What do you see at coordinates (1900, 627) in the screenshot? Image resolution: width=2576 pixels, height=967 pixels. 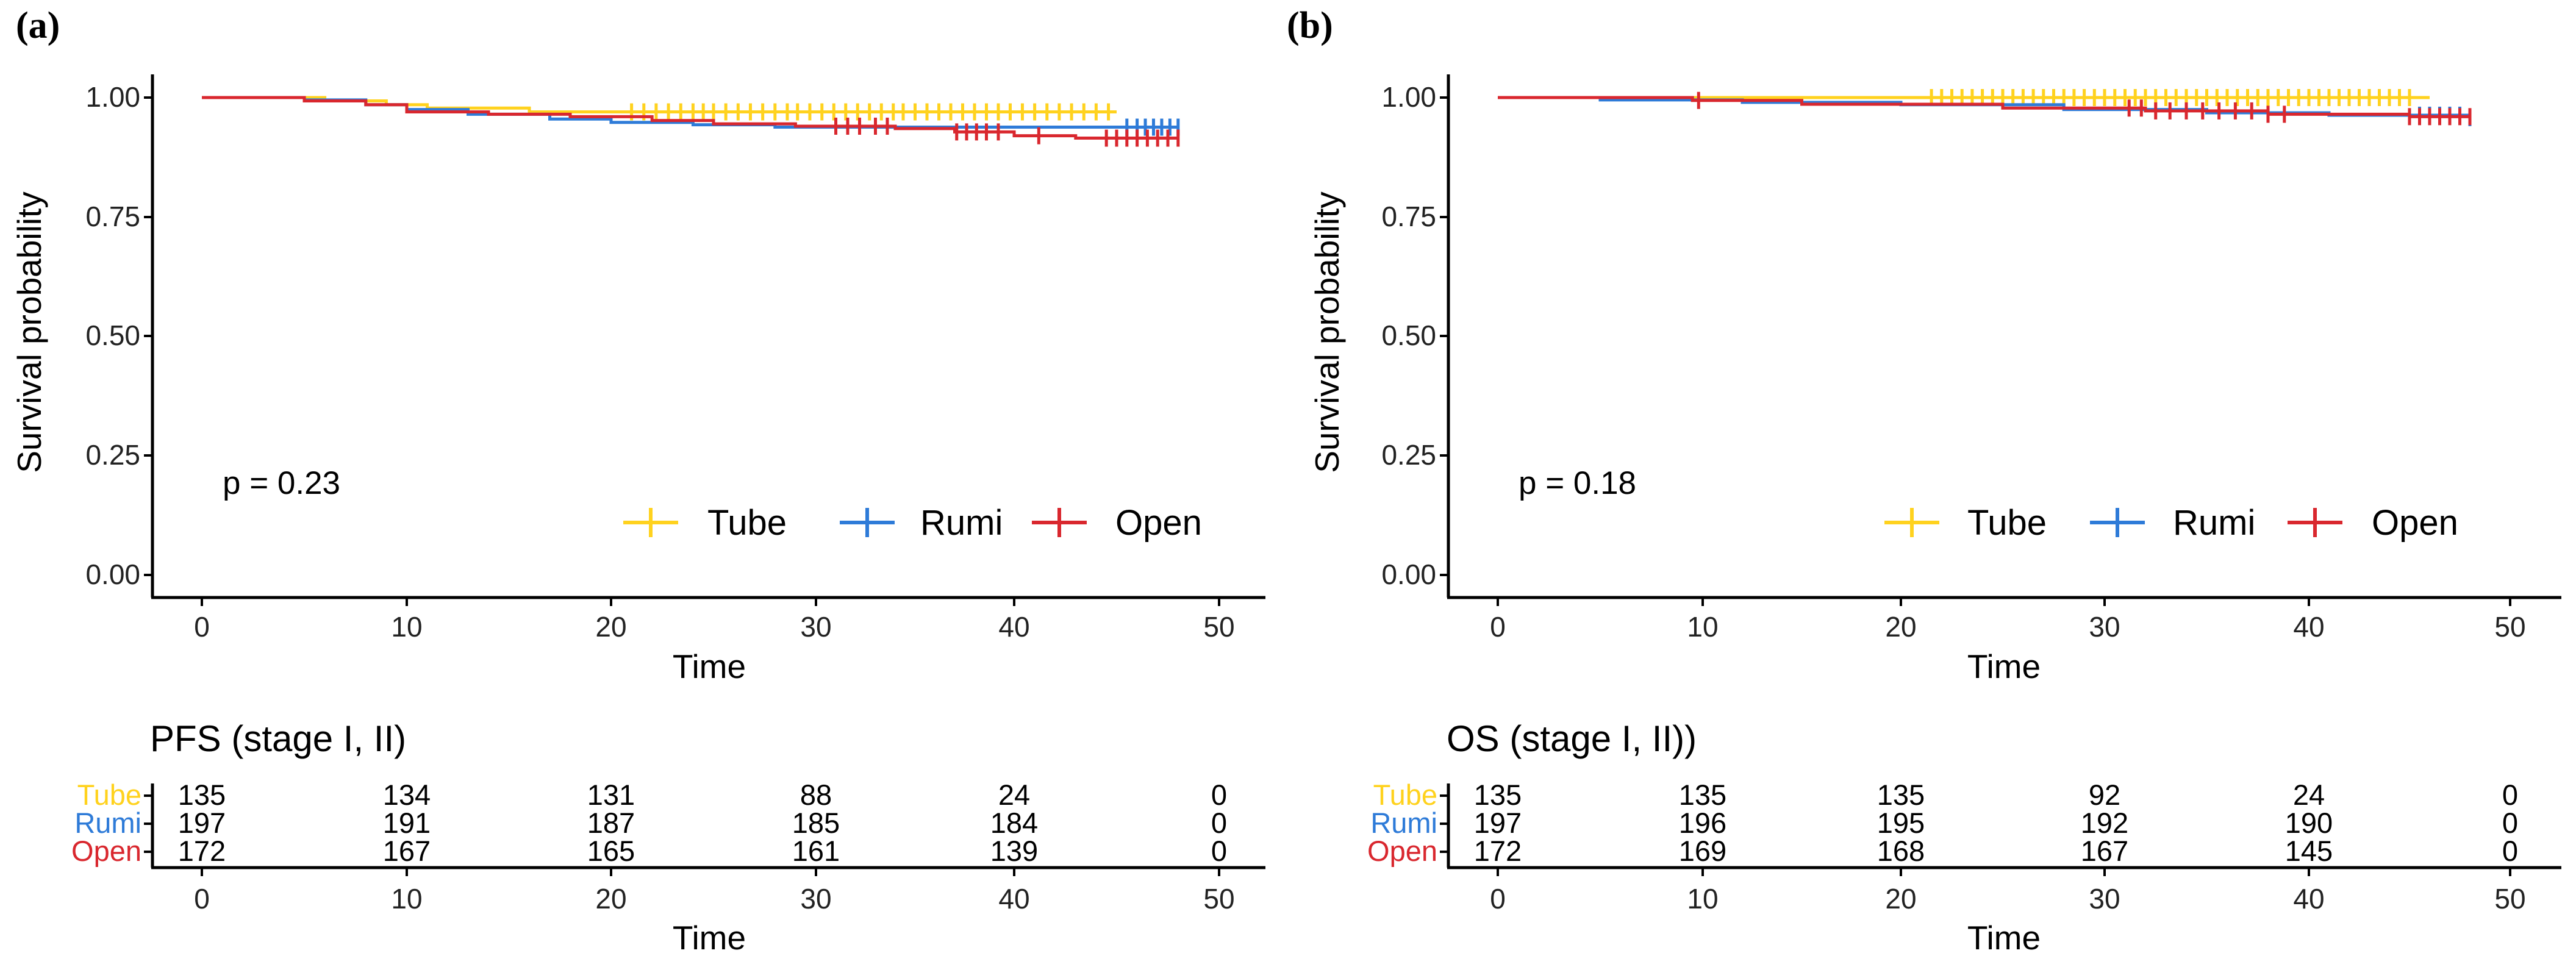 I see `panel-b-xtick-label: 20` at bounding box center [1900, 627].